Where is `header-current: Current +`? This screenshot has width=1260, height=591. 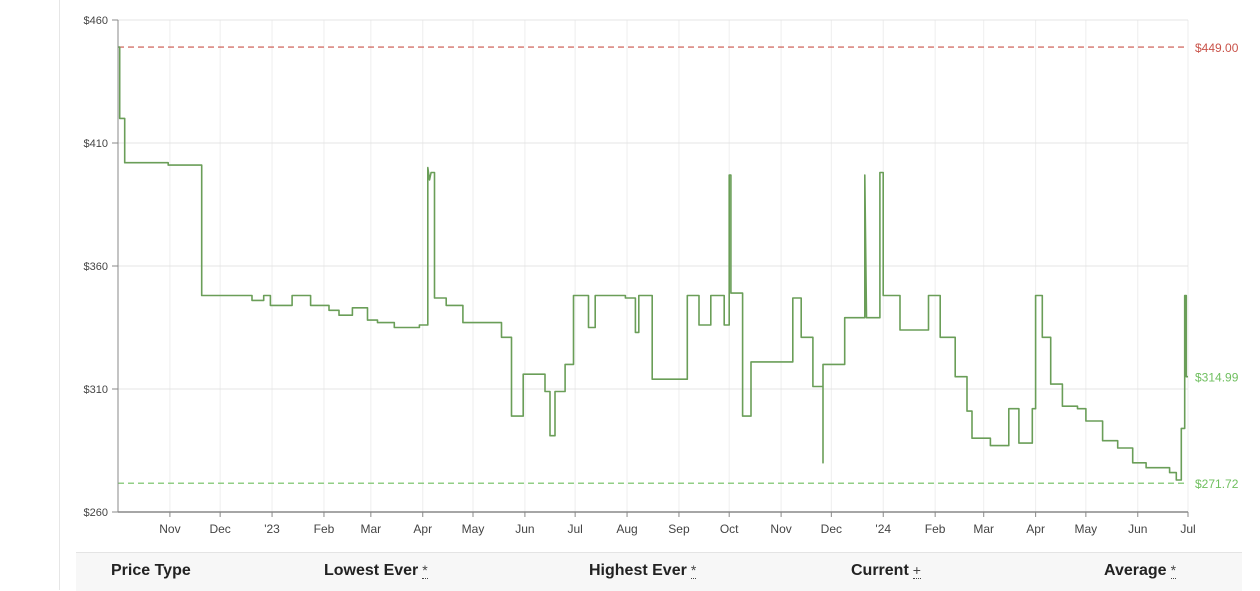 header-current: Current + is located at coordinates (886, 570).